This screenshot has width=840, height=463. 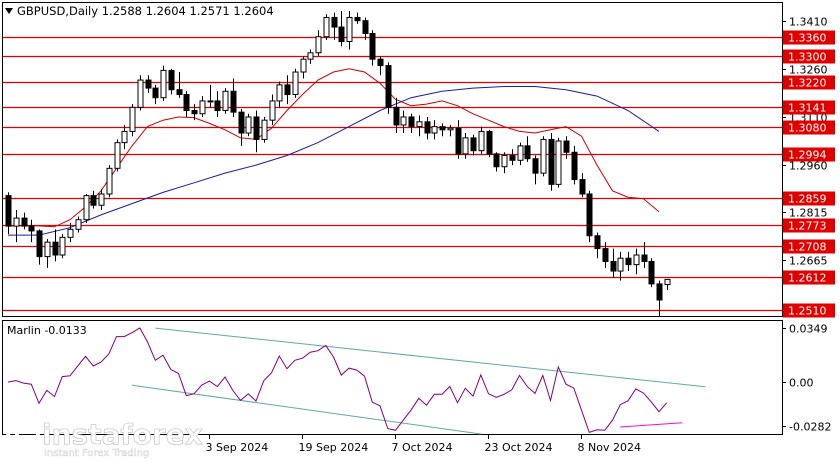 What do you see at coordinates (801, 383) in the screenshot?
I see `indicator-tick-label: 0.00` at bounding box center [801, 383].